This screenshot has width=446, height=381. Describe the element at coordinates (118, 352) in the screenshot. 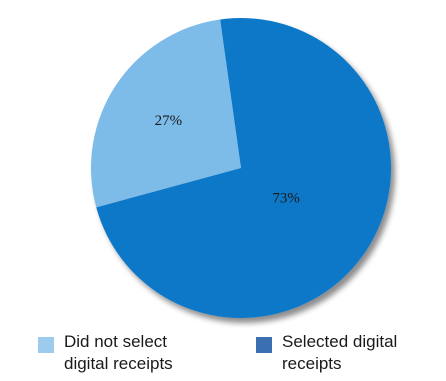

I see `legend-label-did-not-select: Did not select digital receipts` at that location.